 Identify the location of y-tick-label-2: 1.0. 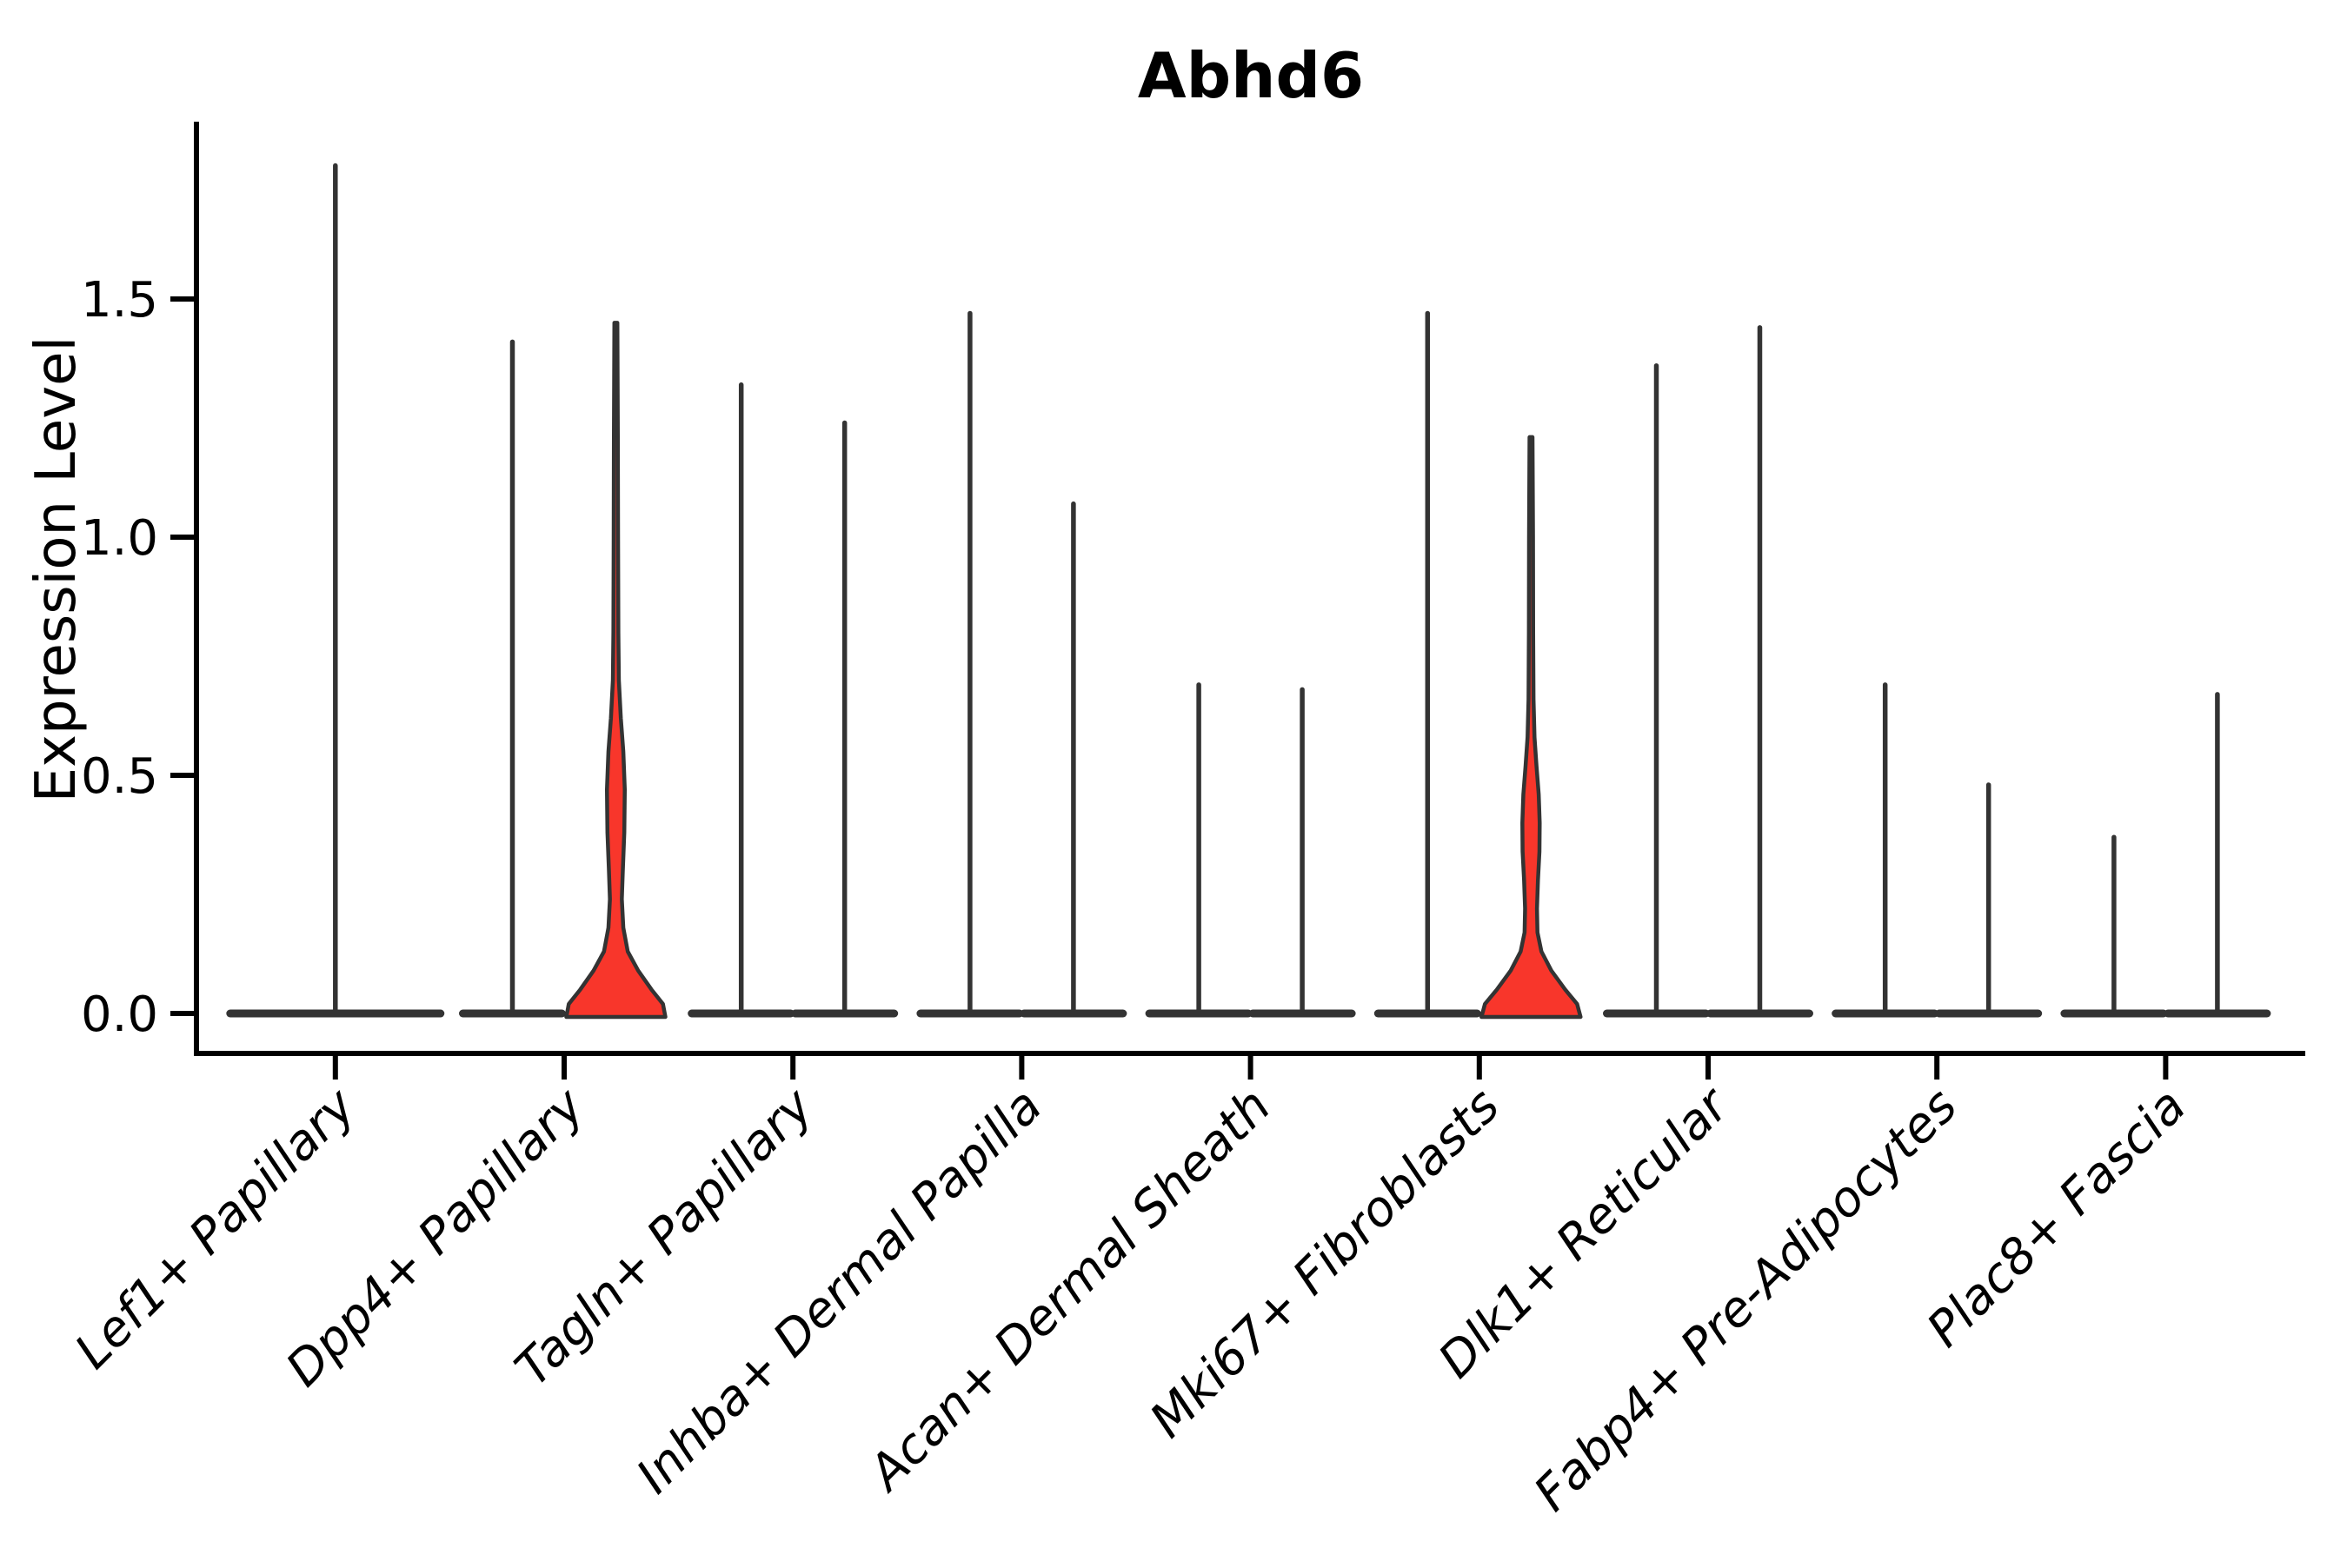
(119, 538).